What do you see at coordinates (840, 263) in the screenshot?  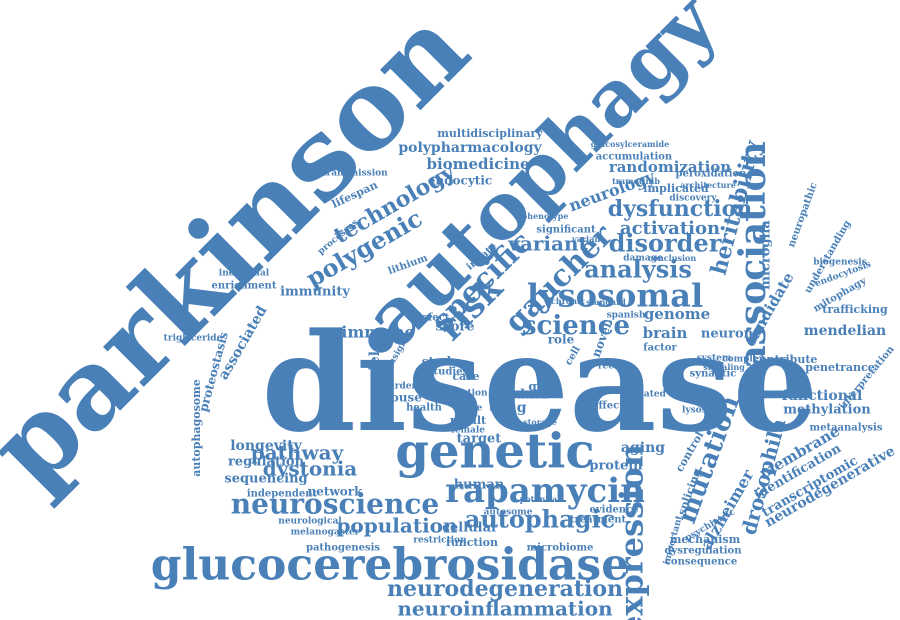 I see `word-biogenesis: biogenesis` at bounding box center [840, 263].